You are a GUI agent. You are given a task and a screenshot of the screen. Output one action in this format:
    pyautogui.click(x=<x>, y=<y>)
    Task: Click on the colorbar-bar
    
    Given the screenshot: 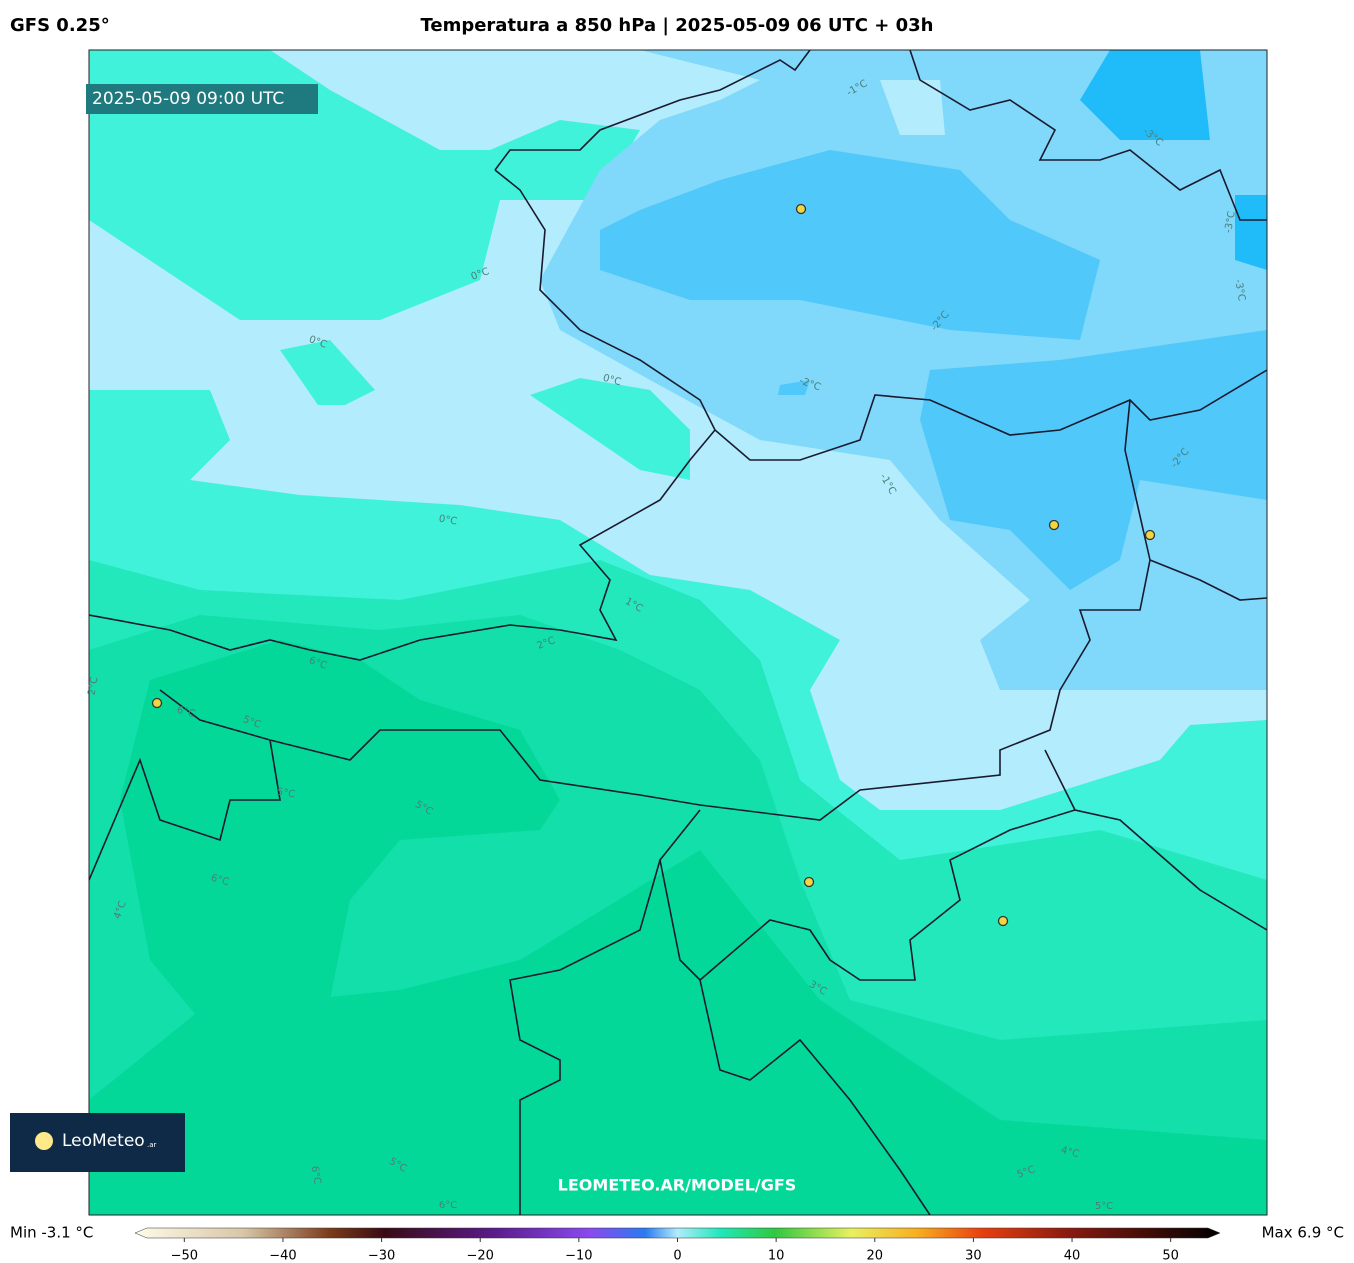 What is the action you would take?
    pyautogui.click(x=677, y=1233)
    